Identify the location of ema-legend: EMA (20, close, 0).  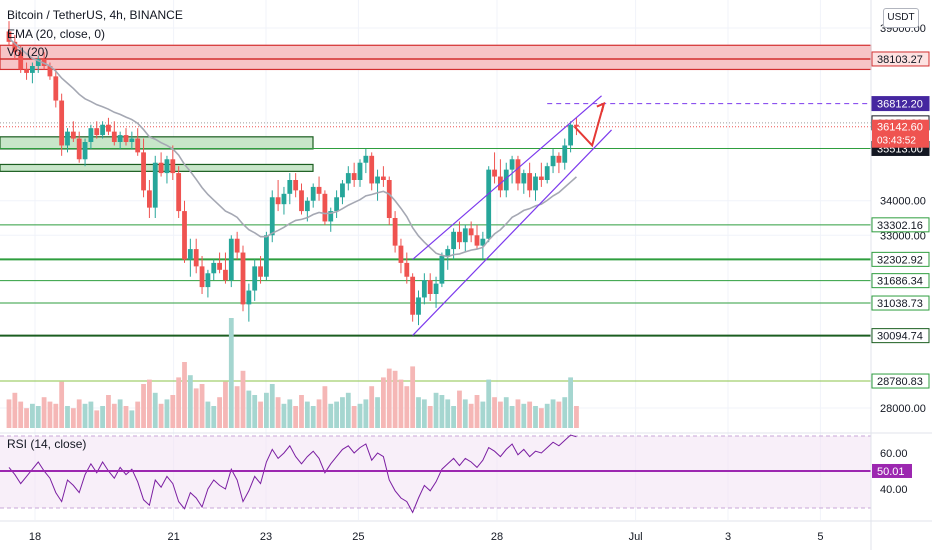
(56, 34).